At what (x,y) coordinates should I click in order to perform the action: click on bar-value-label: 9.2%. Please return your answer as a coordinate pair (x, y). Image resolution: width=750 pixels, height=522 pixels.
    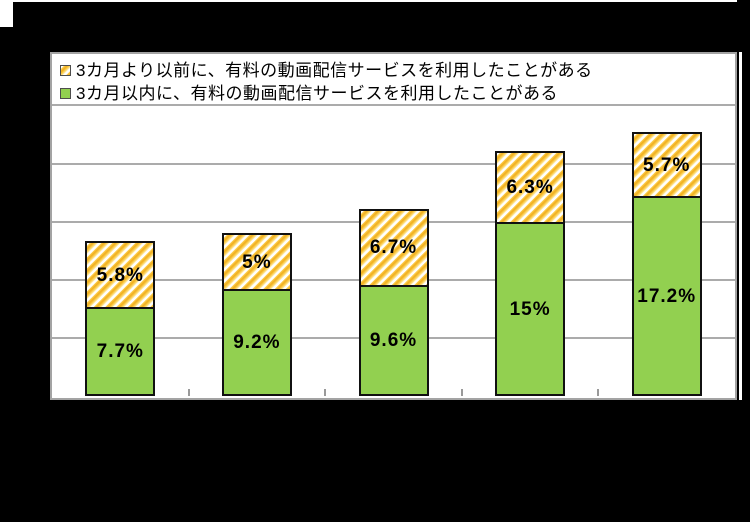
    Looking at the image, I should click on (257, 343).